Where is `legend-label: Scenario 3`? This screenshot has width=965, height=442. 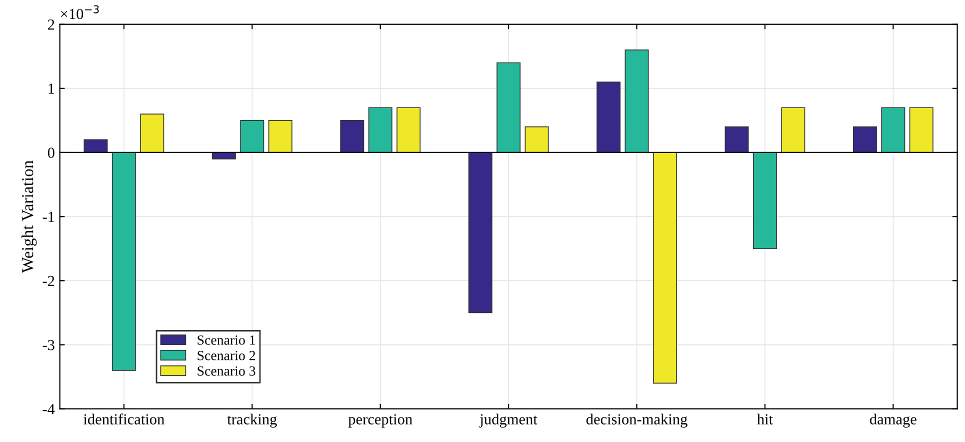
legend-label: Scenario 3 is located at coordinates (227, 371).